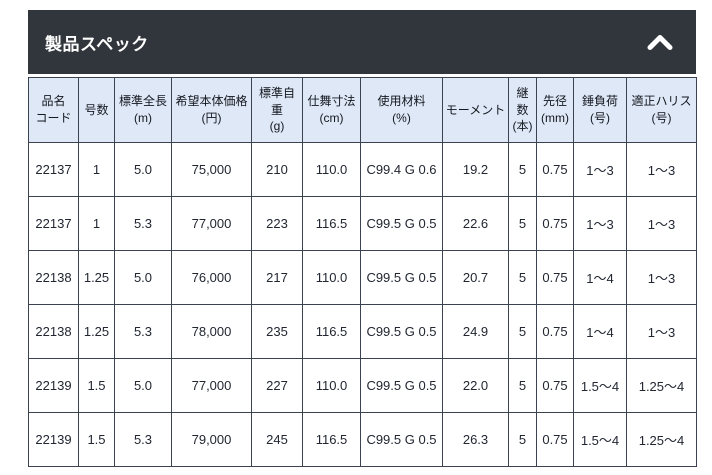 The image size is (712, 475). What do you see at coordinates (600, 110) in the screenshot?
I see `col-header-sinker-load: 錘負荷 (号)` at bounding box center [600, 110].